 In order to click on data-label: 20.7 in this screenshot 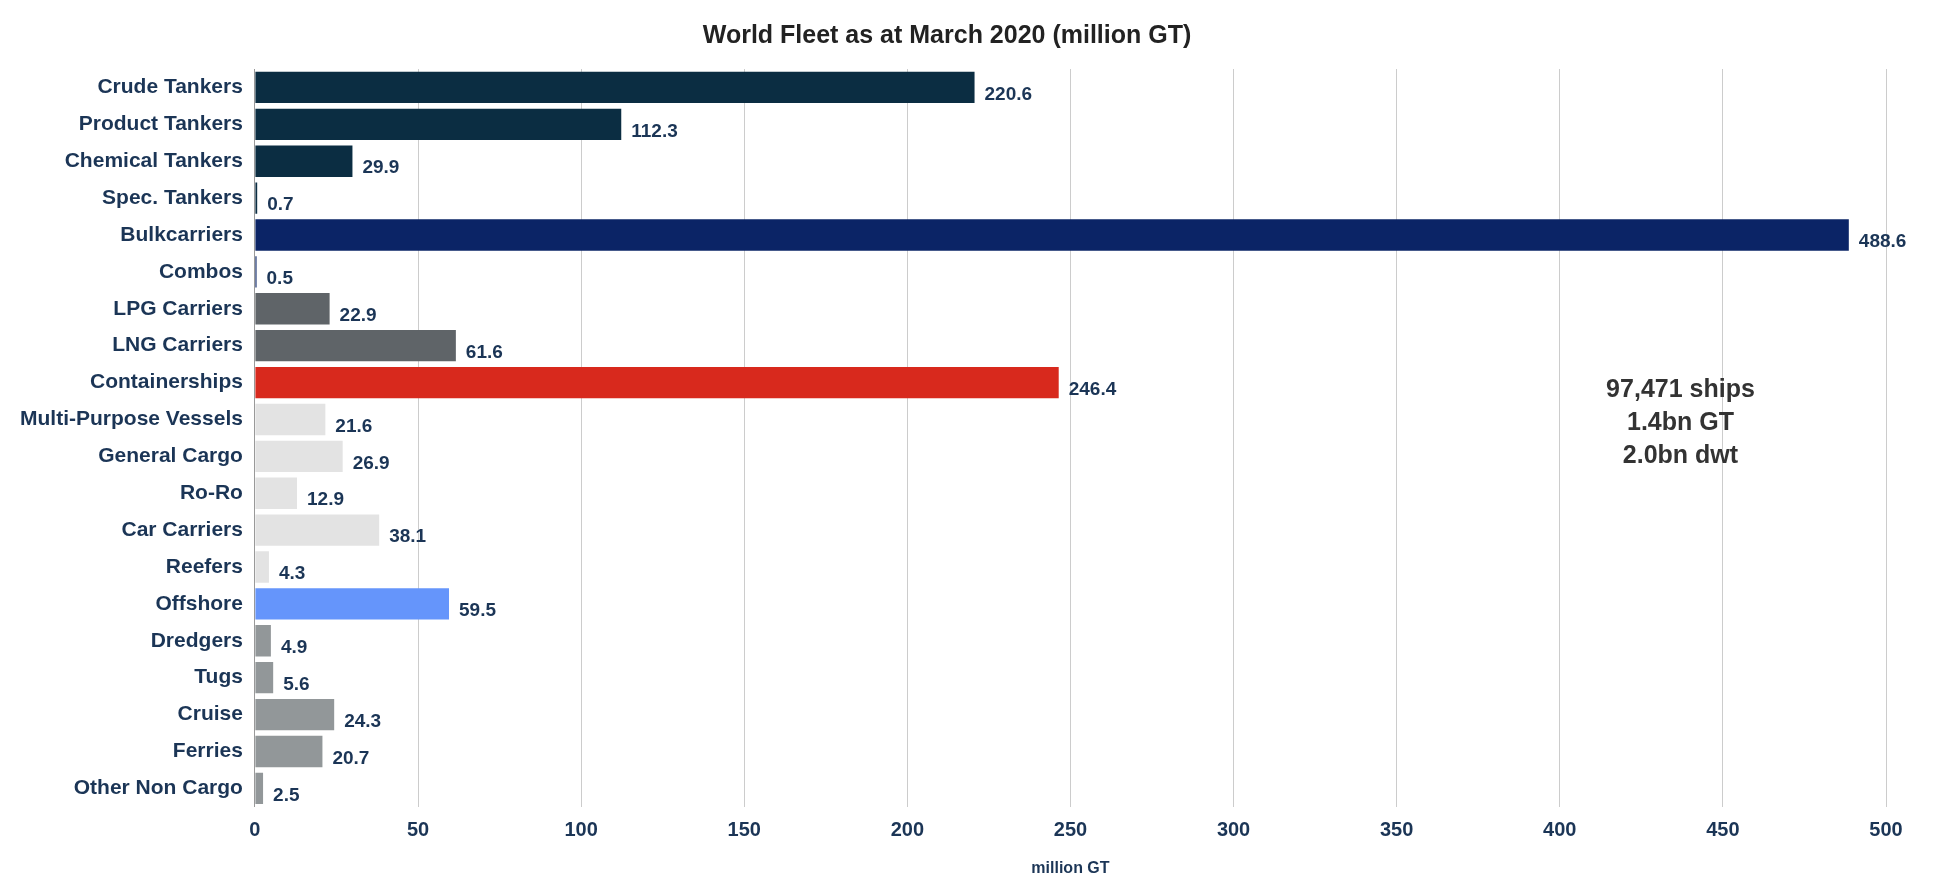, I will do `click(351, 757)`.